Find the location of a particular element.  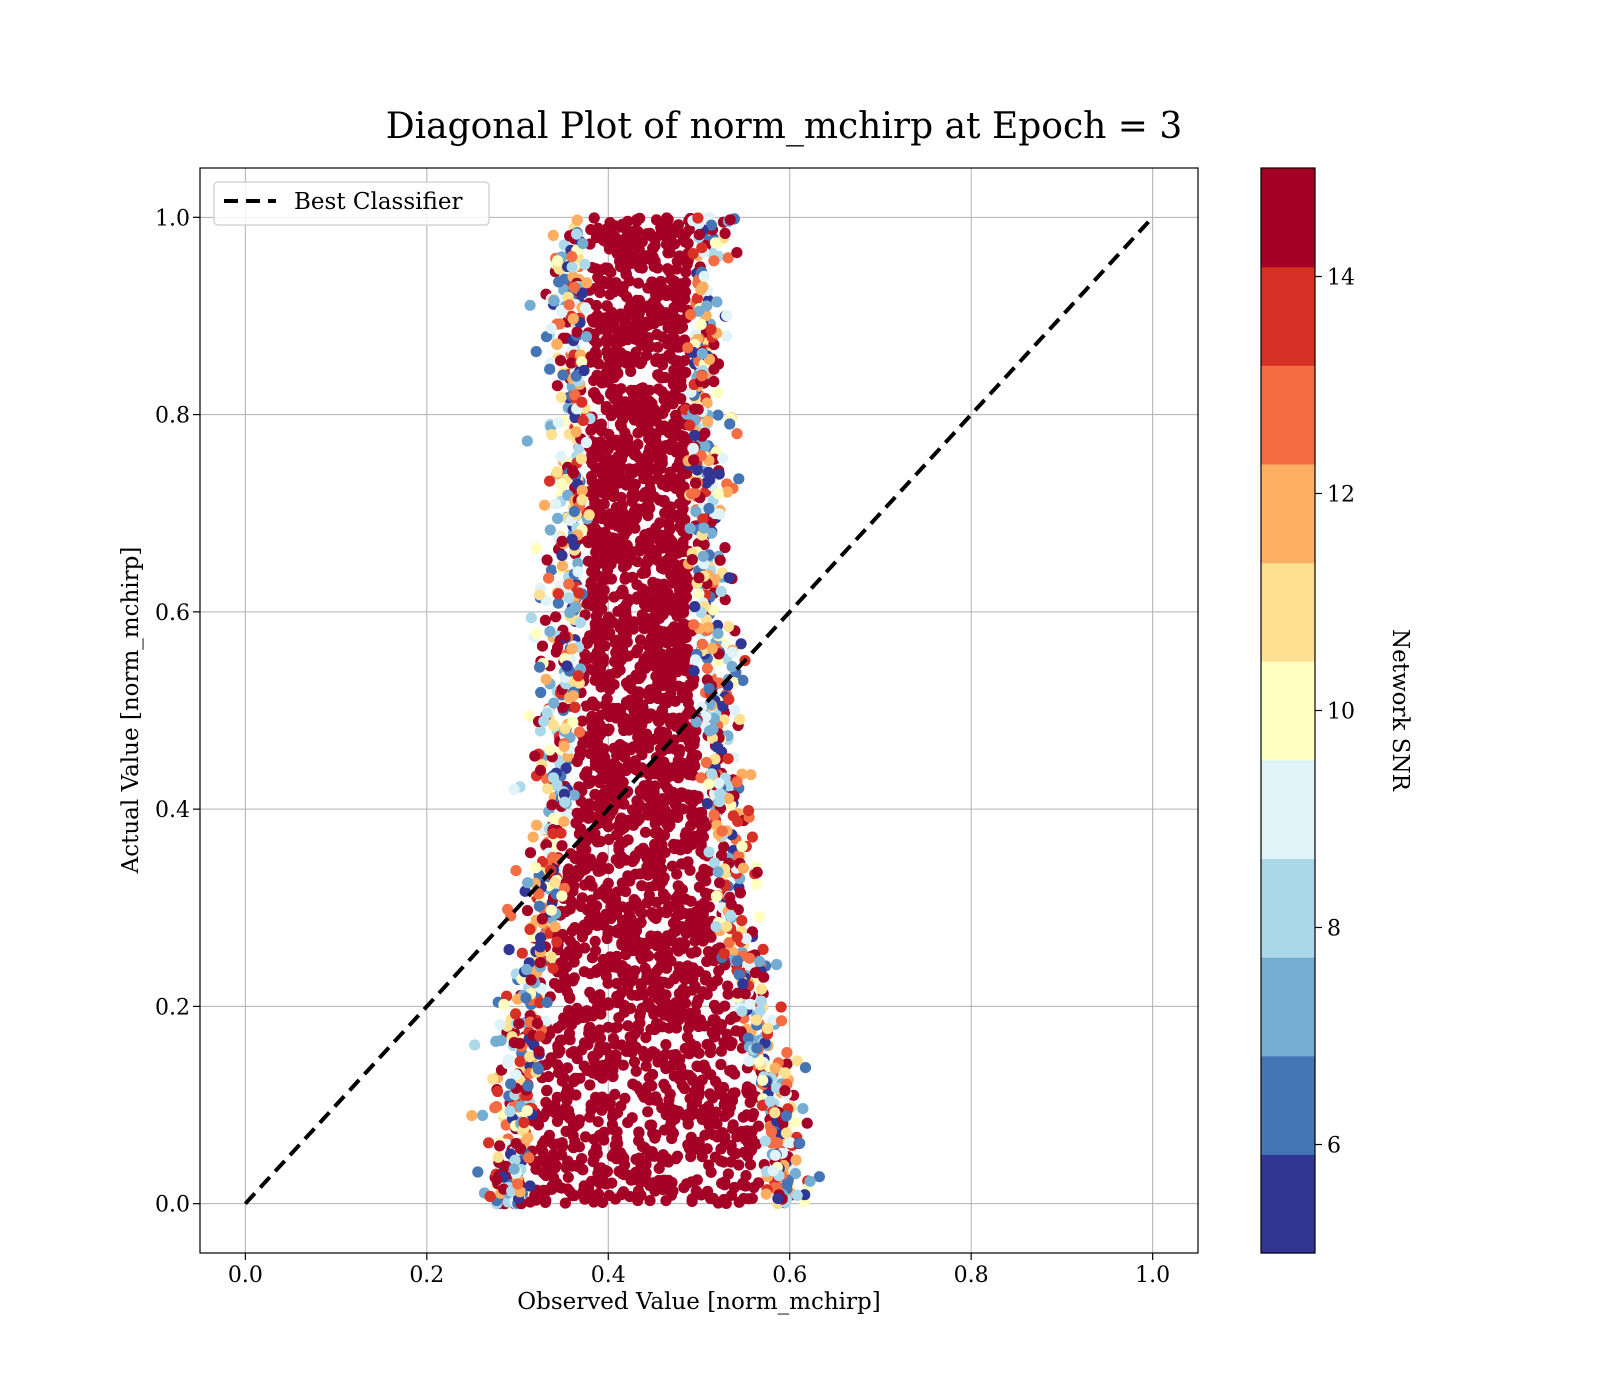

x-tick-label: 0.8 is located at coordinates (971, 1275).